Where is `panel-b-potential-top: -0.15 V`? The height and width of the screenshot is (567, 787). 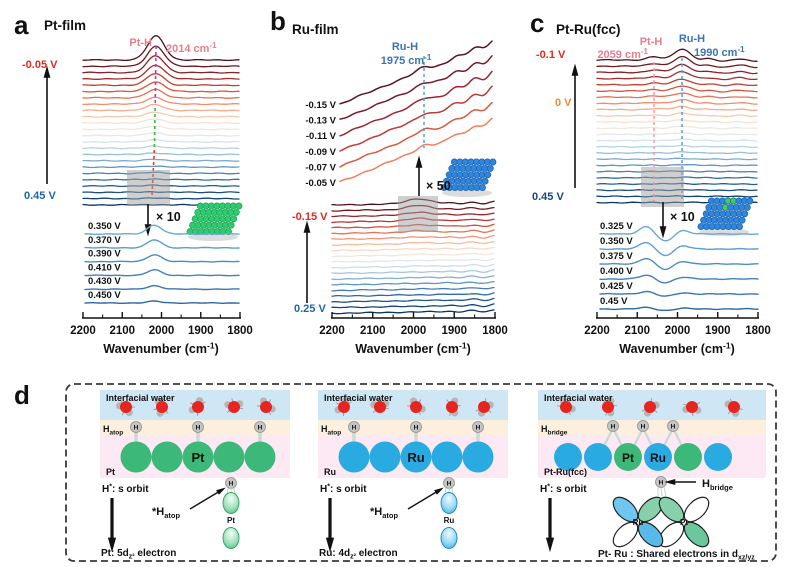 panel-b-potential-top: -0.15 V is located at coordinates (310, 217).